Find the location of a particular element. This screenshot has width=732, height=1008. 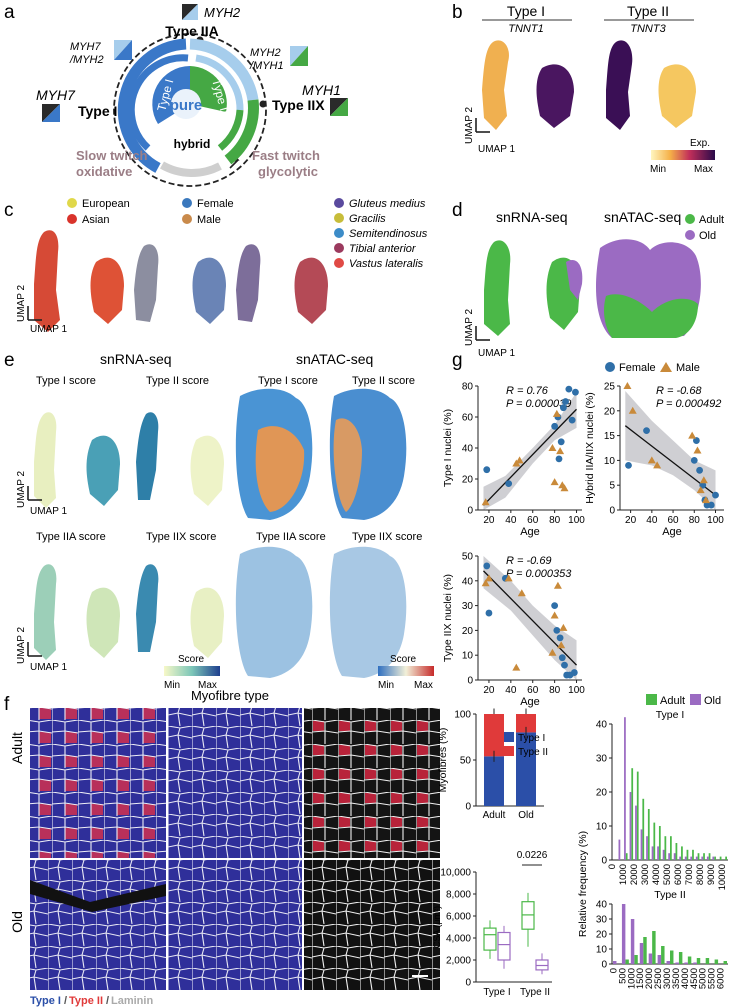

y-tick-label: 50 is located at coordinates (468, 557).